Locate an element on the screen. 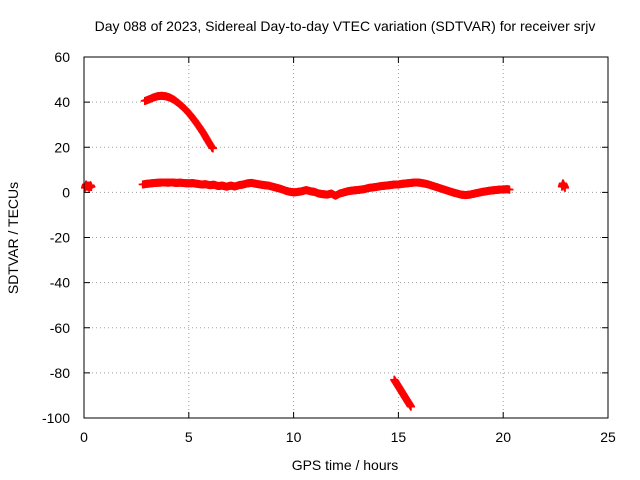 The image size is (640, 480). y-tick-labels: -100 -80 -60 -40 -20 0 20 40 60 is located at coordinates (56, 237).